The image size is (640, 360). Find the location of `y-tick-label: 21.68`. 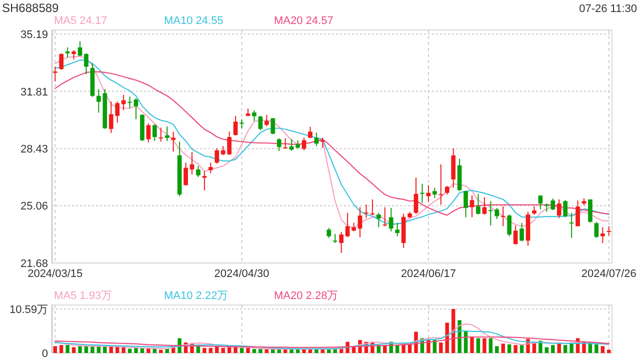

y-tick-label: 21.68 is located at coordinates (34, 264).